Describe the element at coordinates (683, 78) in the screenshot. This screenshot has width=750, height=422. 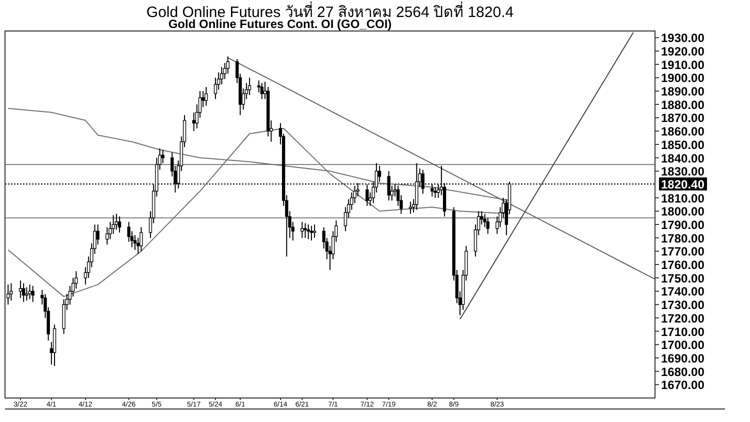
I see `y-tick-label: 1900.00` at that location.